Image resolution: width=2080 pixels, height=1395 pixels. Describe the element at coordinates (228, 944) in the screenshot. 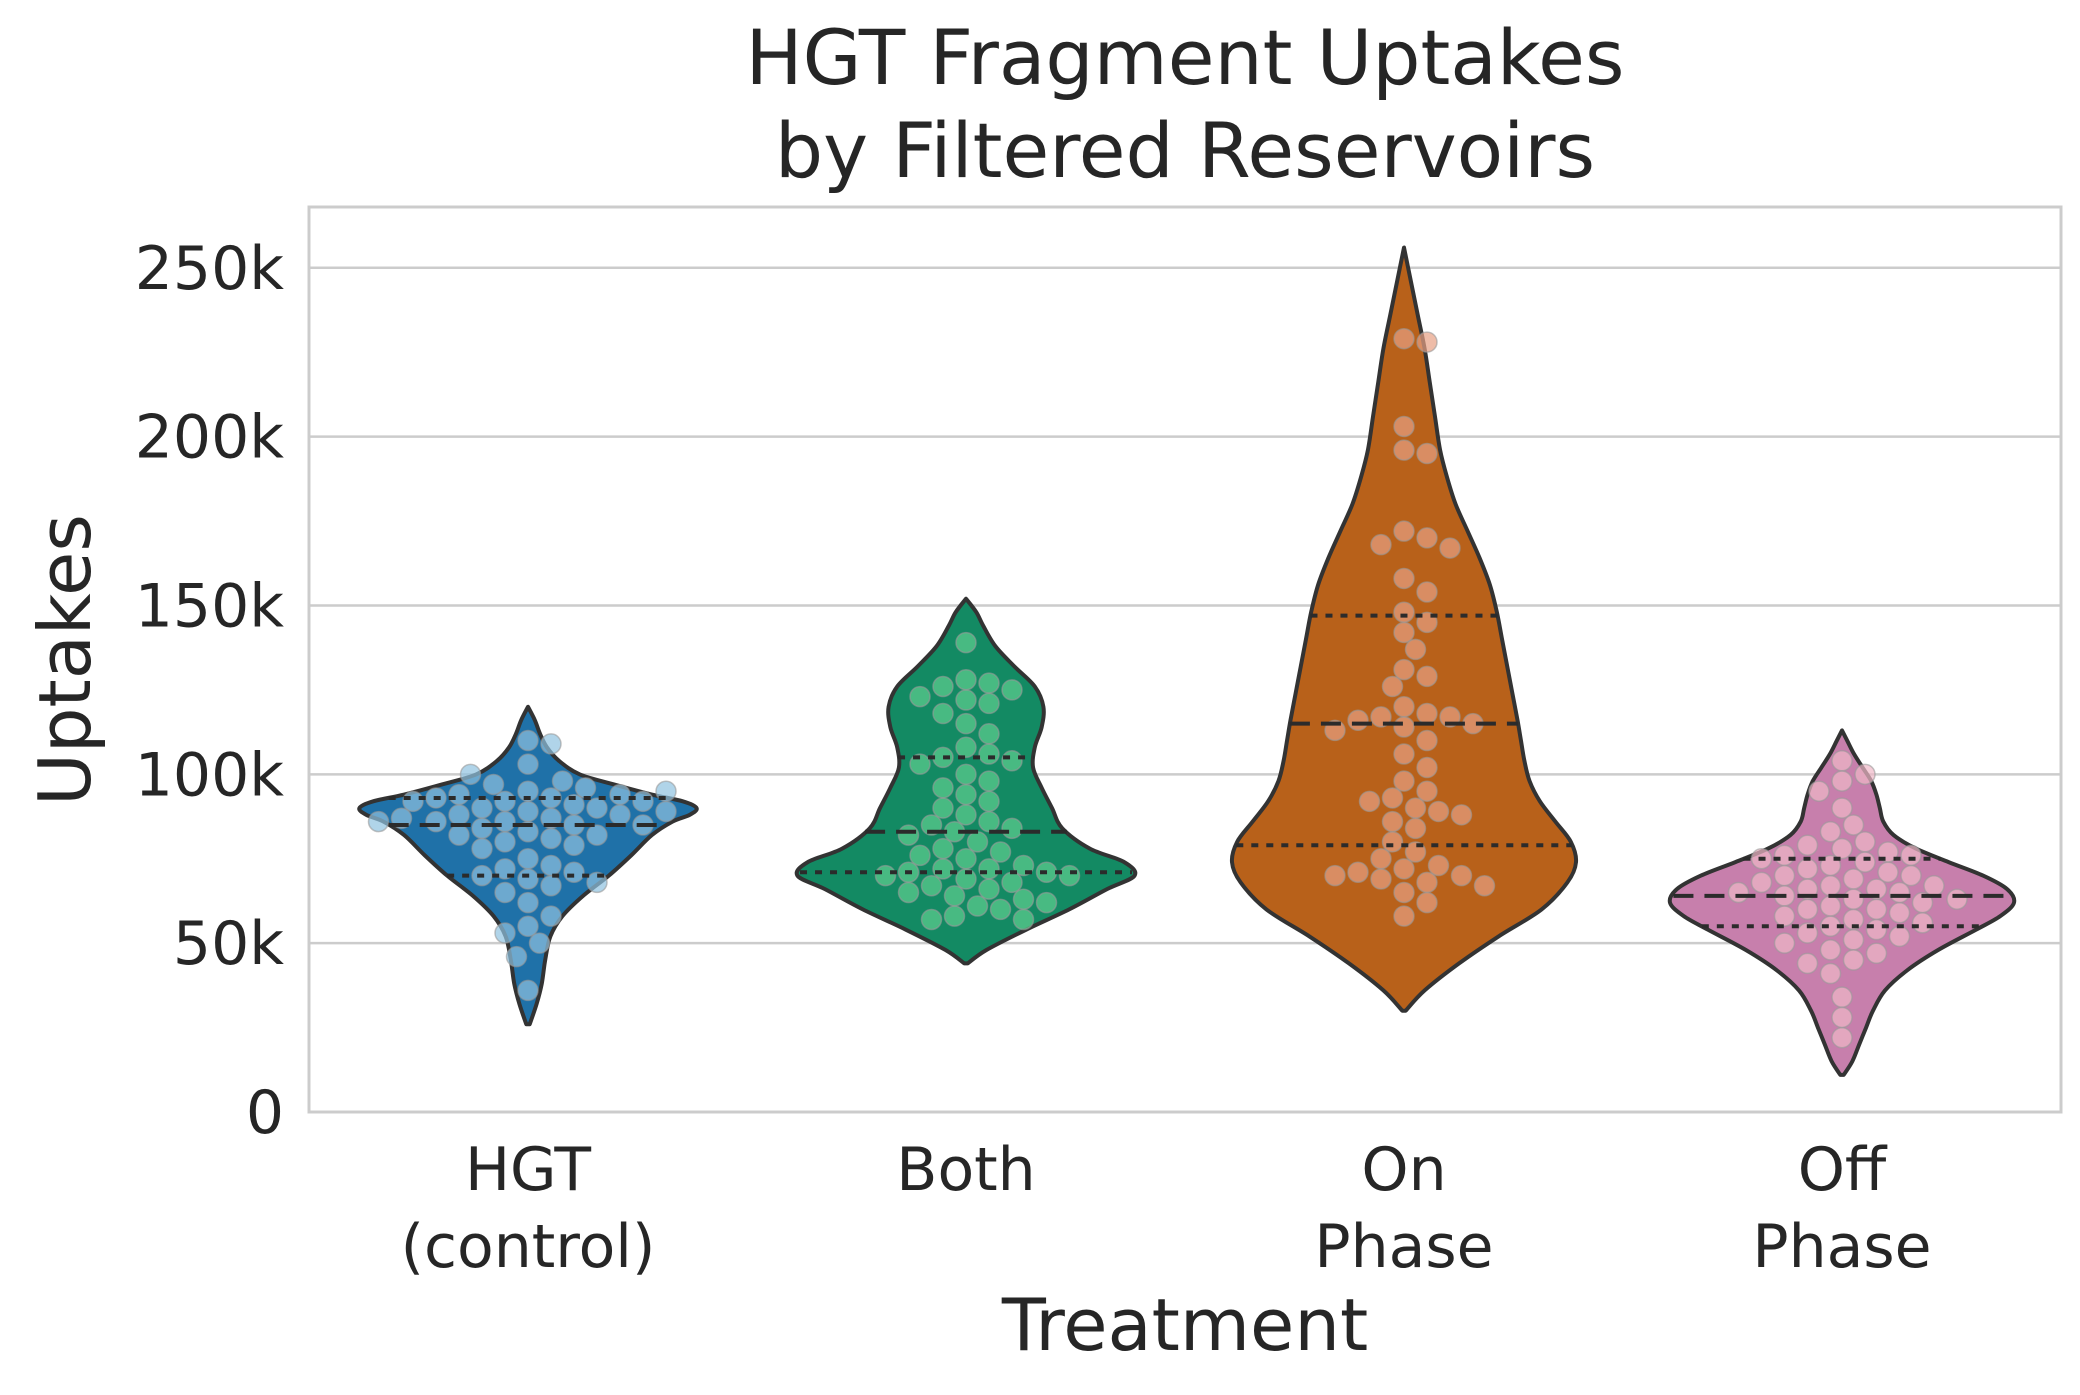

I see `y-tick-label: 50k` at that location.